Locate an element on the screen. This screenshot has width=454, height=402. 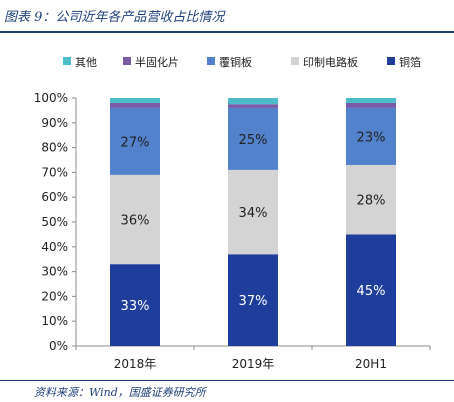
y-tick-label: 20% is located at coordinates (54, 296).